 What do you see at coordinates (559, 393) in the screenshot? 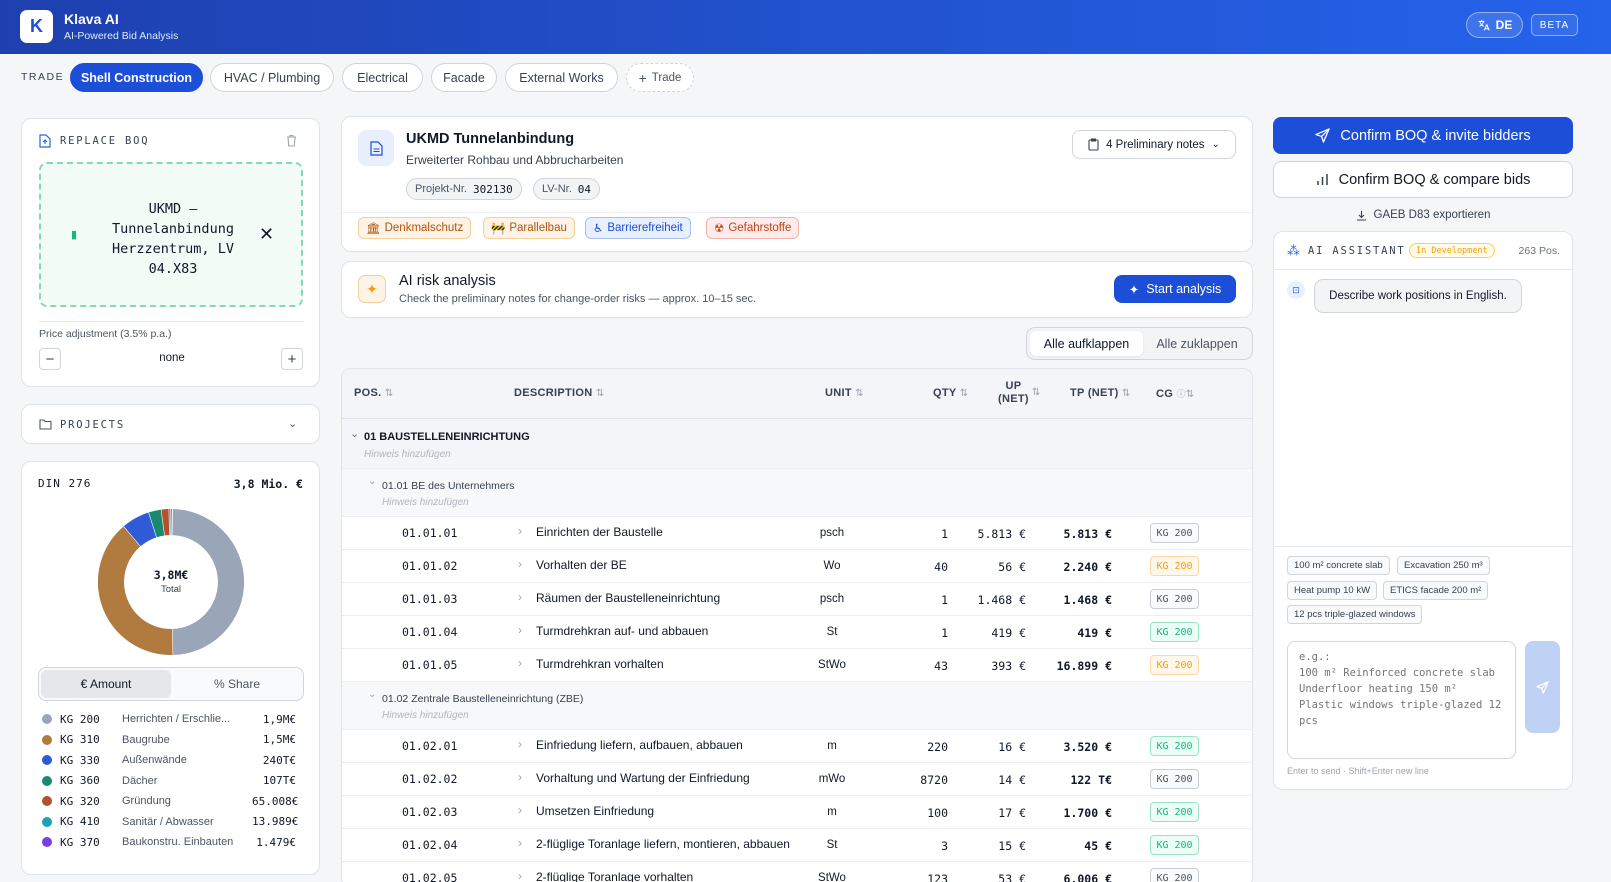
I see `col-description: DESCRIPTION ⇅` at bounding box center [559, 393].